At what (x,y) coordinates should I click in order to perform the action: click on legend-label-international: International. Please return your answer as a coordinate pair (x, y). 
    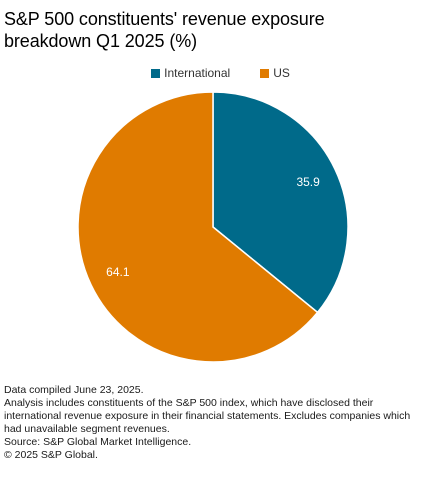
    Looking at the image, I should click on (197, 73).